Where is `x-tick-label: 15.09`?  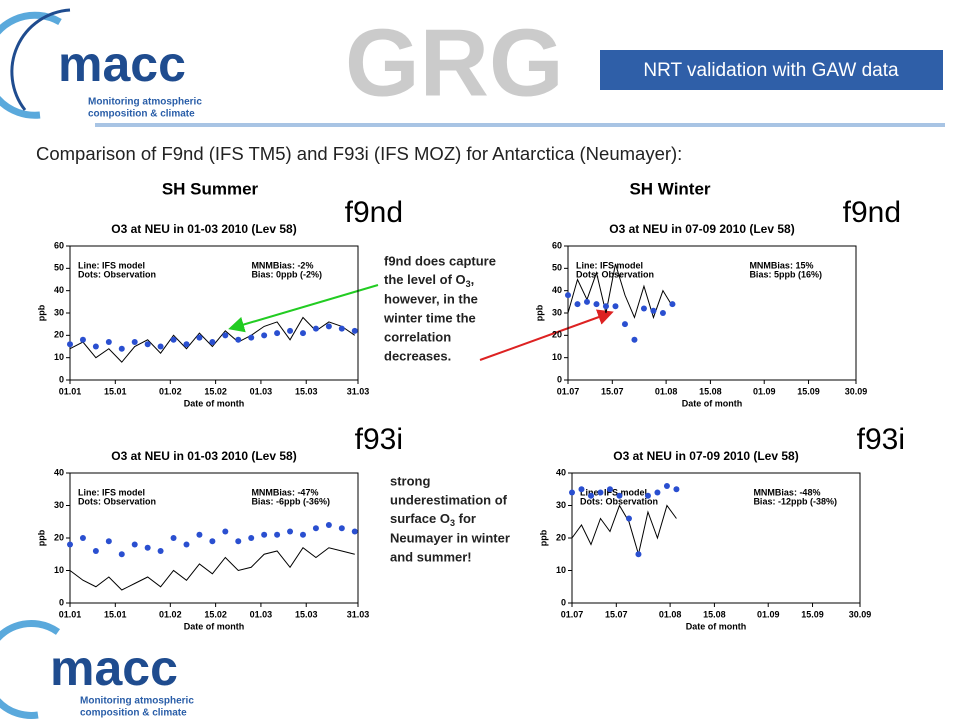
x-tick-label: 15.09 is located at coordinates (808, 391).